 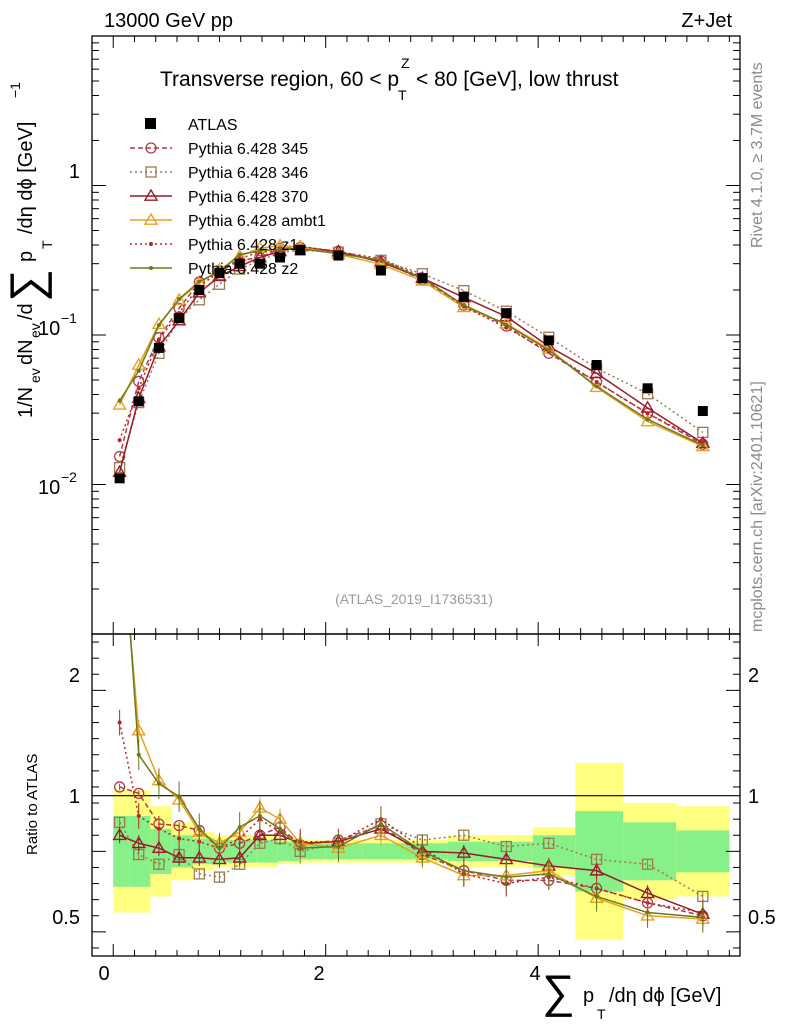 I want to click on legend-label-z1: Pythia 6.428 z1, so click(x=243, y=245).